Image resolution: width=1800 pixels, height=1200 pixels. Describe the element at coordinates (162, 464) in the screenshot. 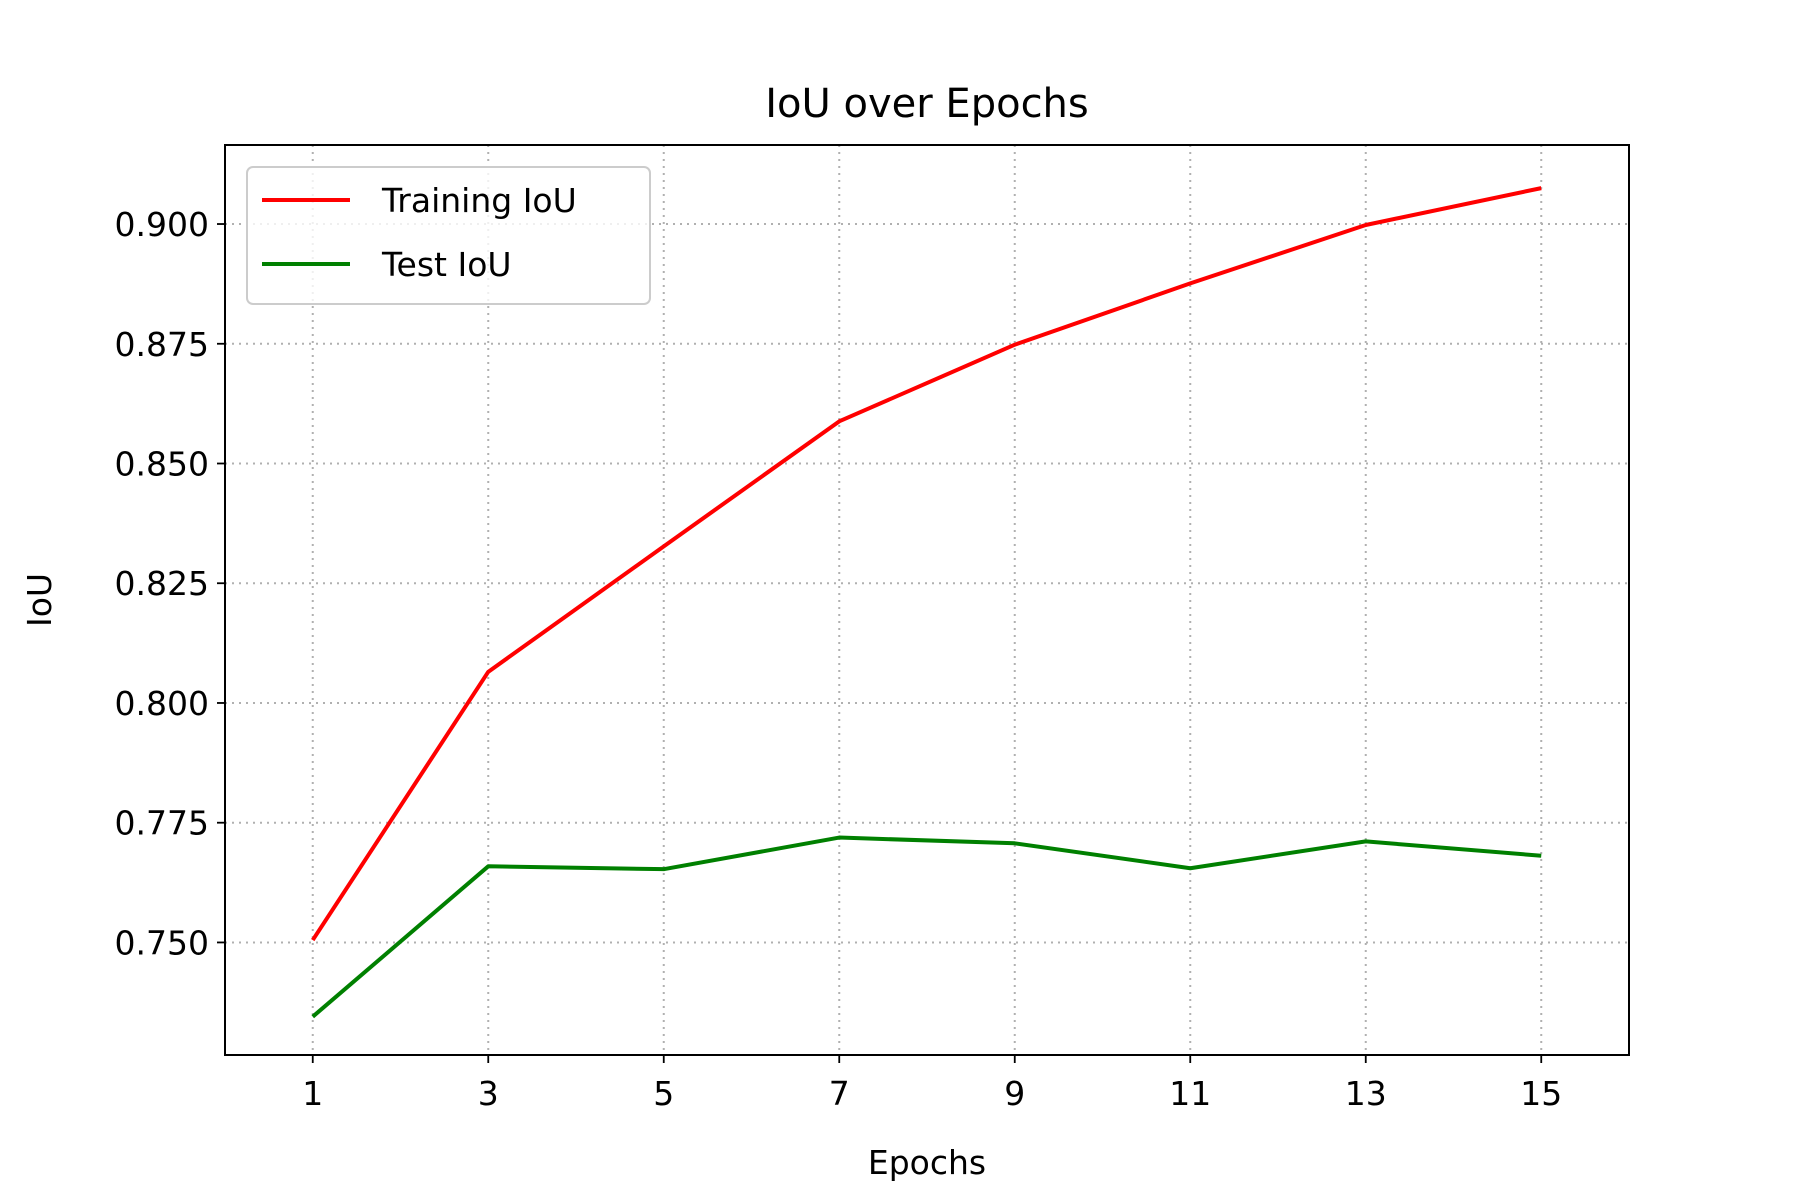

I see `y-tick-label: 0.850` at that location.